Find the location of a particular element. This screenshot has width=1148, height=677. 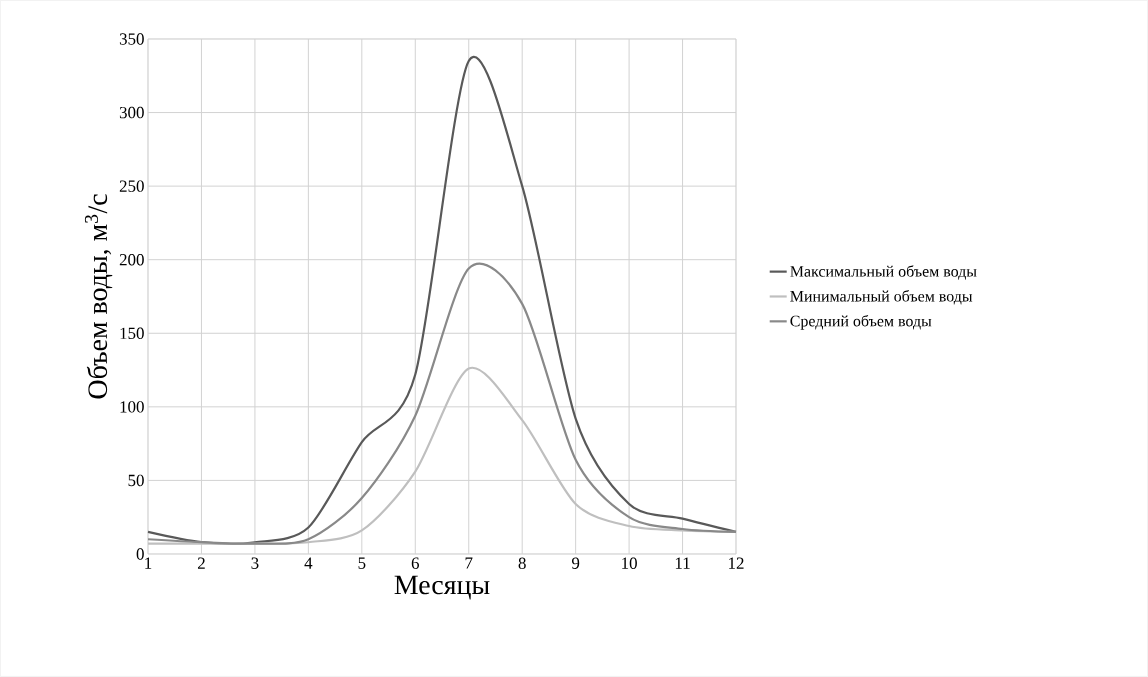

y-tick-label: 0 is located at coordinates (140, 554).